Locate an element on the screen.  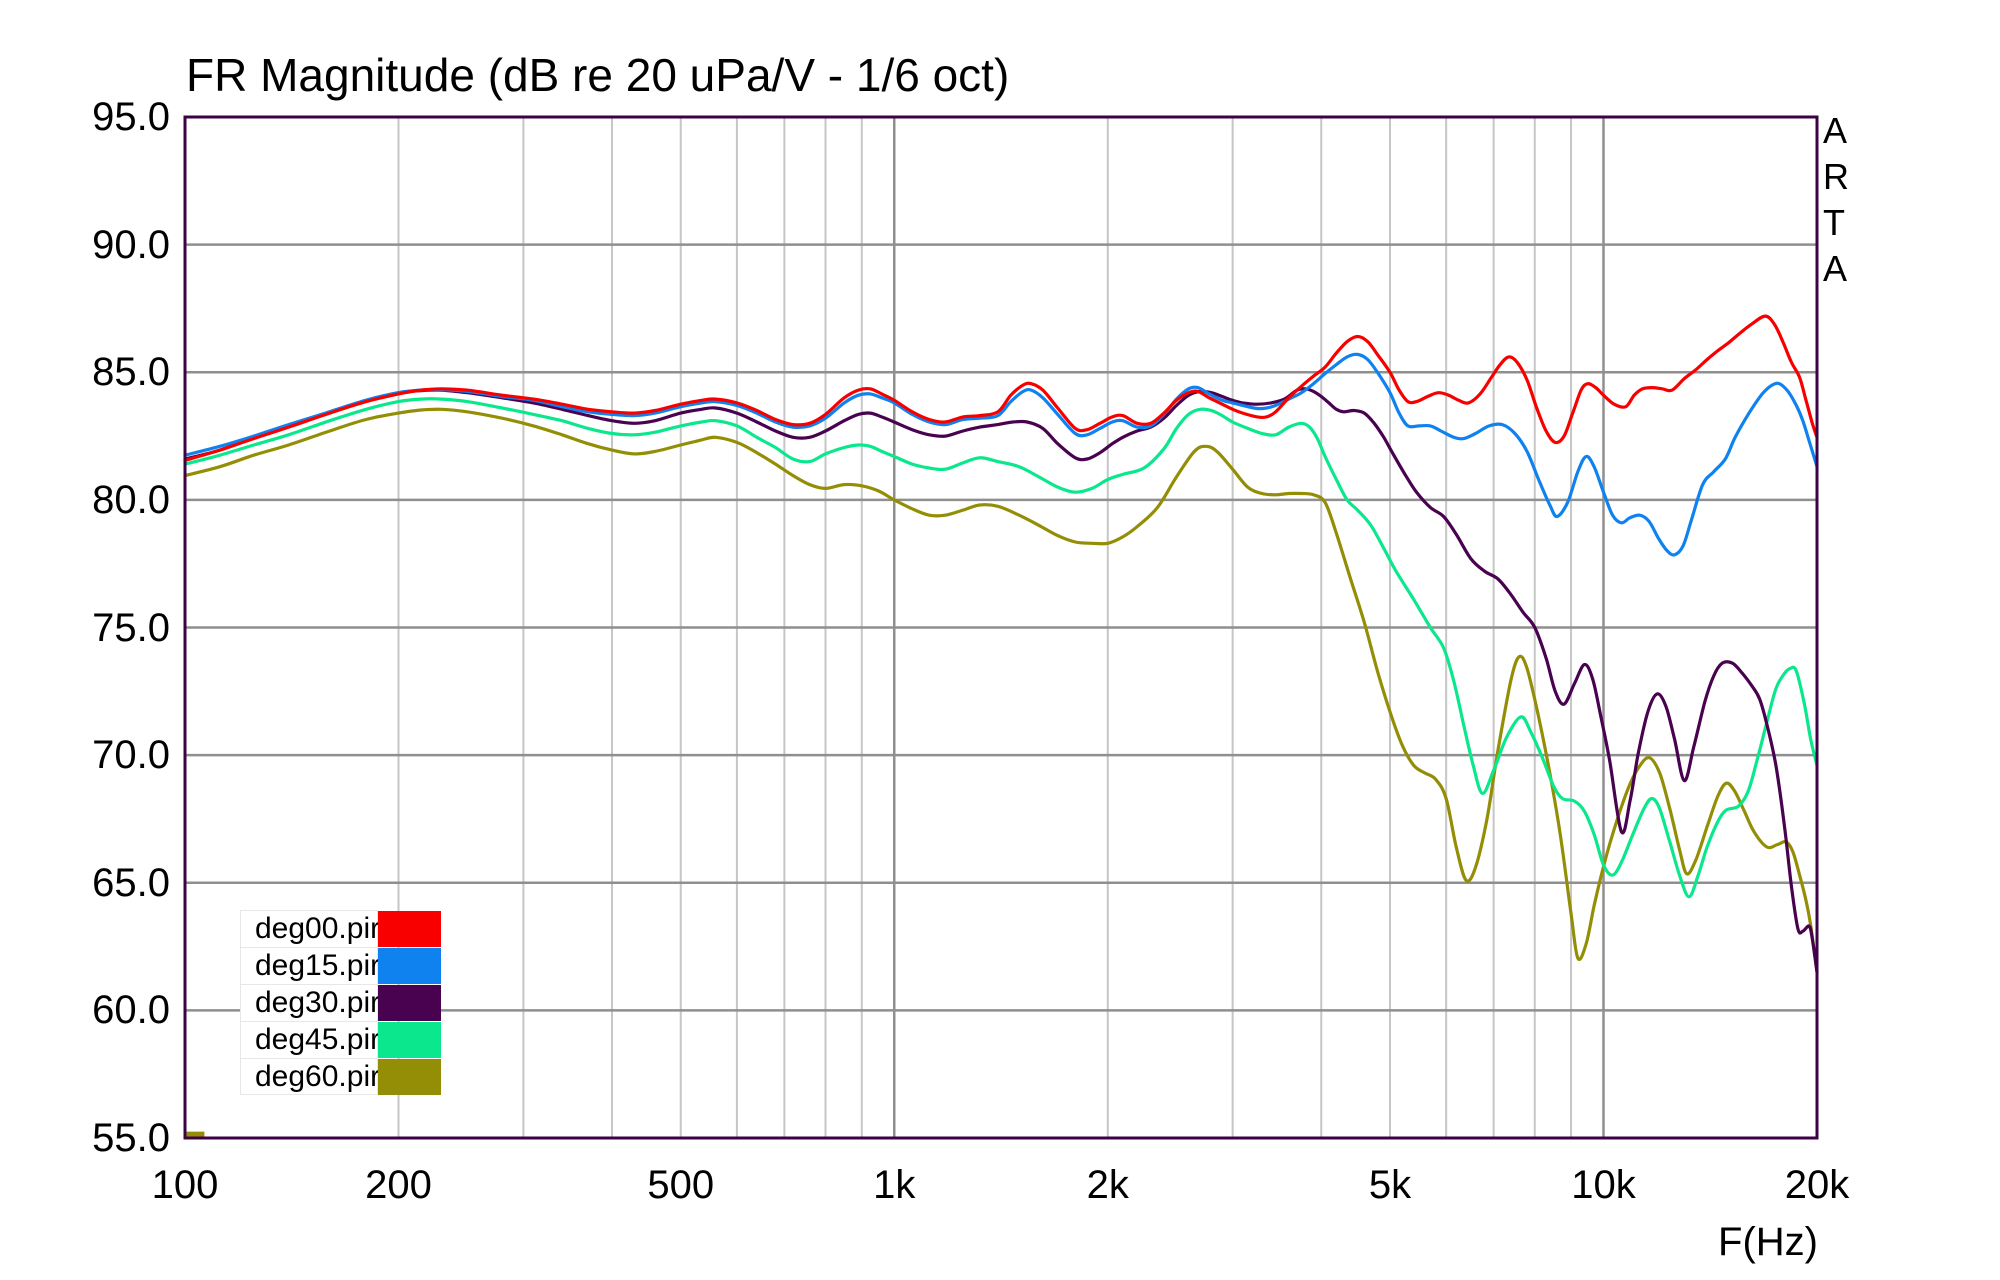
curve-deg15 is located at coordinates (1001, 454).